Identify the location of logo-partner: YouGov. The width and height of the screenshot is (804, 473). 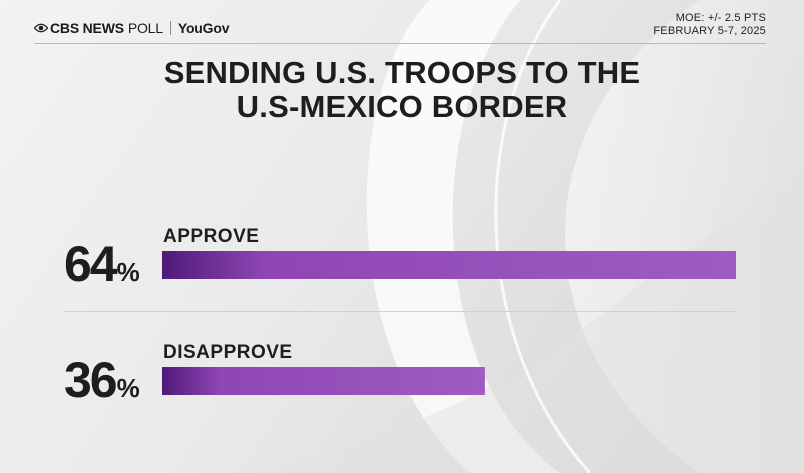
(203, 28).